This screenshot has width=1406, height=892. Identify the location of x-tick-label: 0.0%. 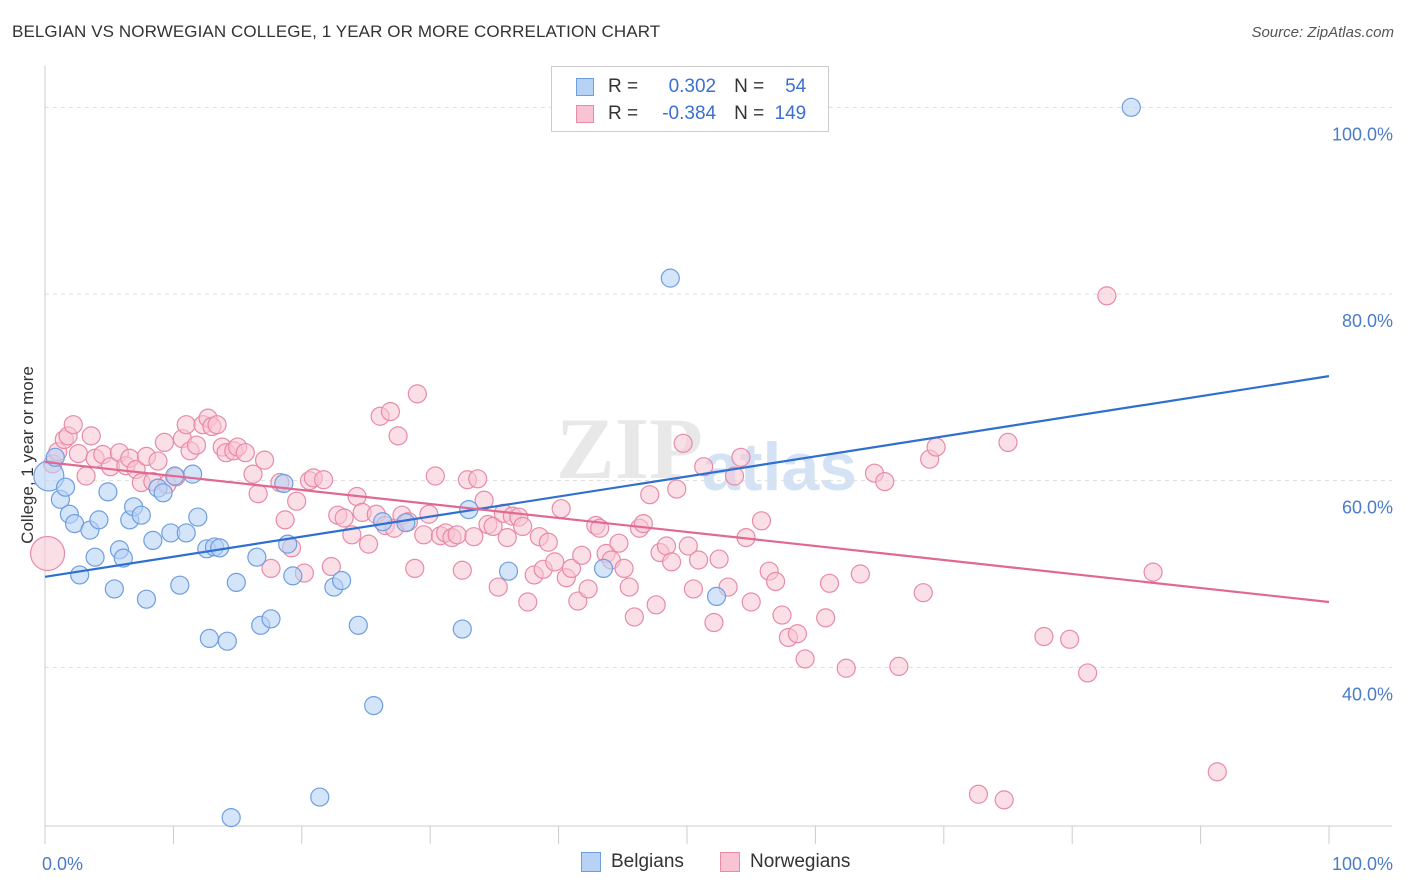
(62, 864).